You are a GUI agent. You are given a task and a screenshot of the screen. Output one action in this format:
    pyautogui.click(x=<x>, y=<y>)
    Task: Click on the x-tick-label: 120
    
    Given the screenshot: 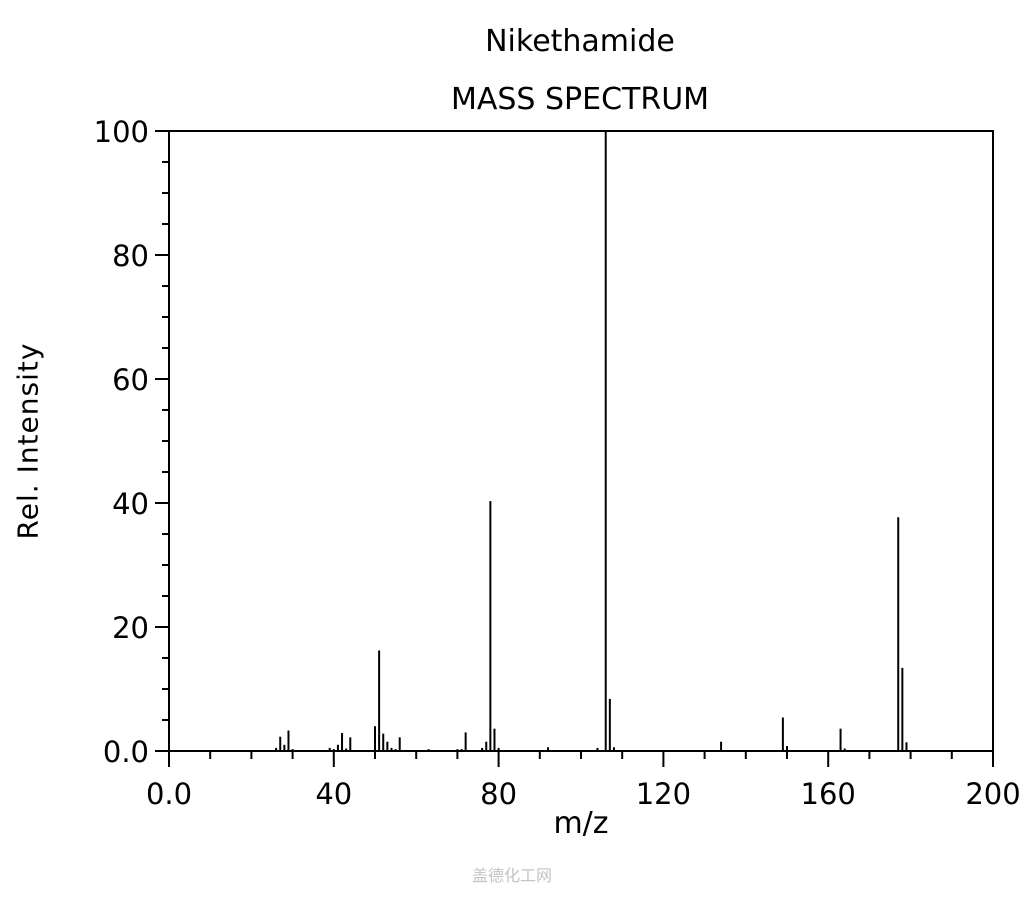 What is the action you would take?
    pyautogui.click(x=663, y=794)
    